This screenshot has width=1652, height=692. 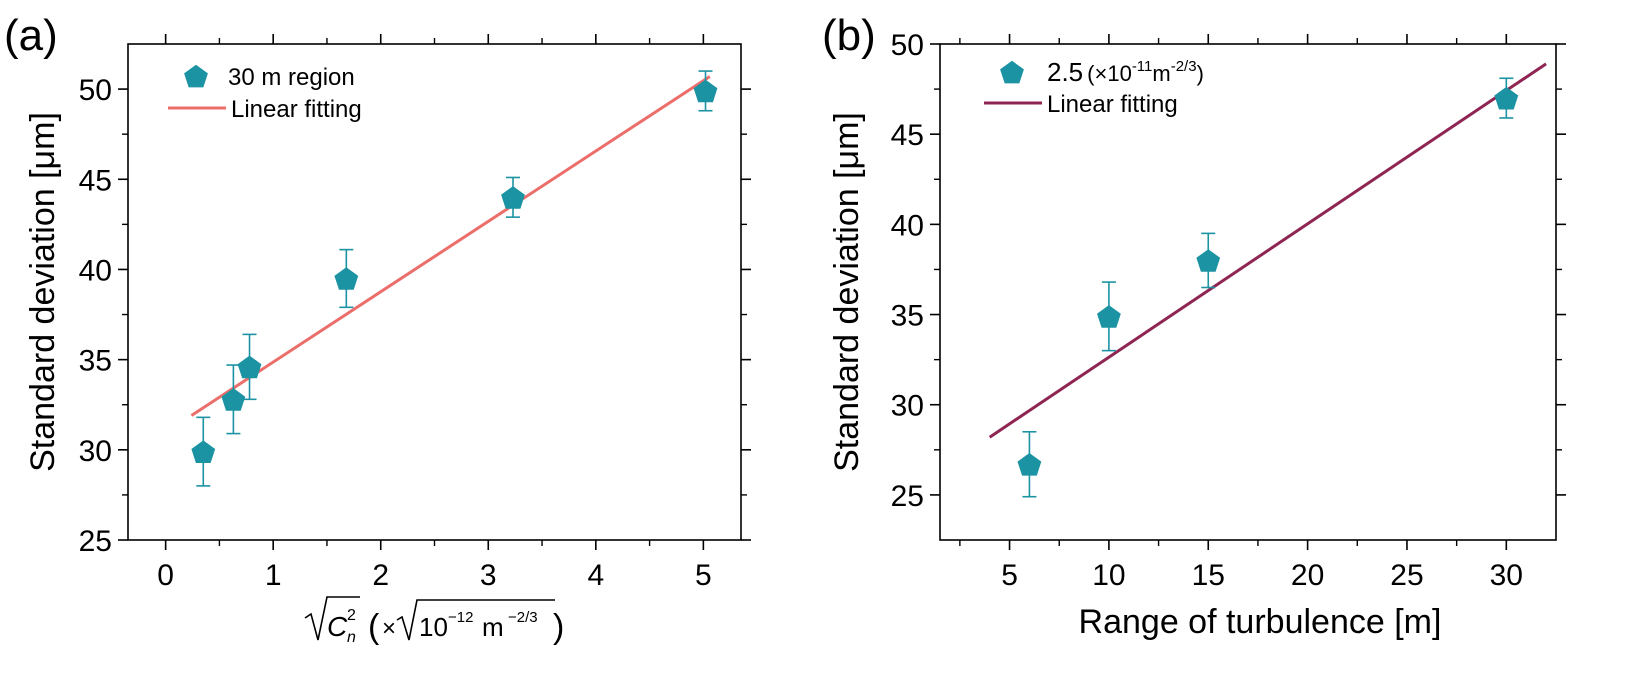 What do you see at coordinates (1307, 575) in the screenshot?
I see `x-tick-label: 20` at bounding box center [1307, 575].